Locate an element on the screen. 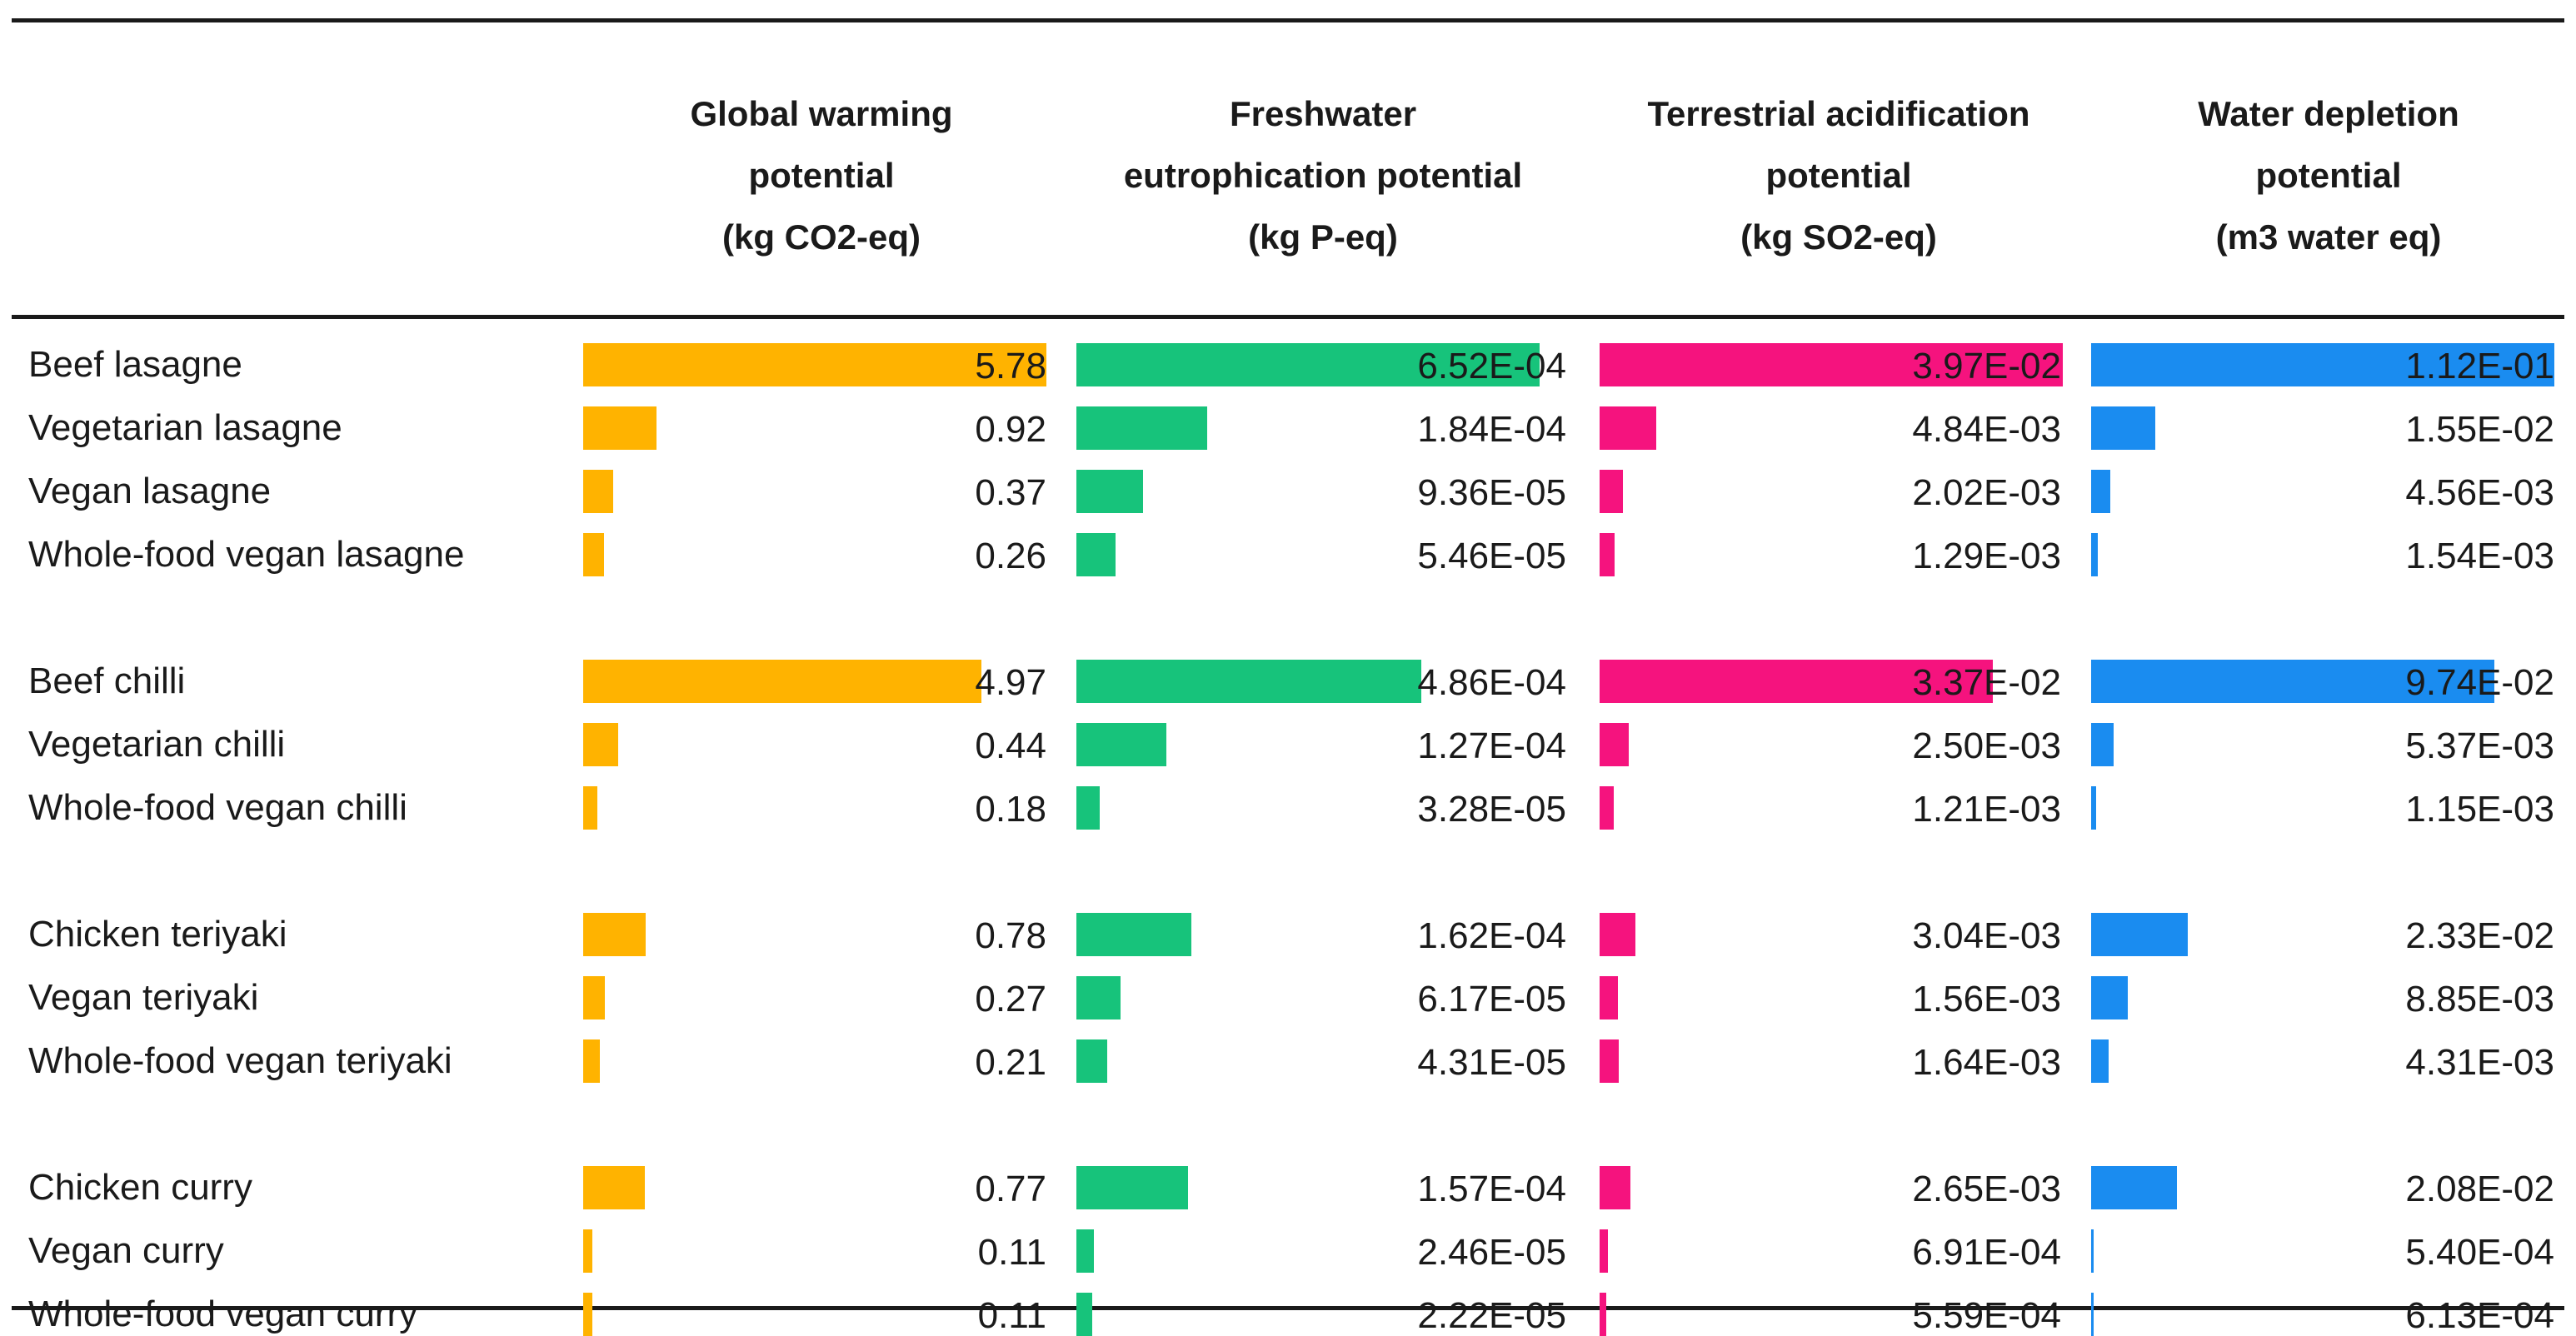 The width and height of the screenshot is (2576, 1336). row-label: Whole-food vegan lasagne is located at coordinates (246, 554).